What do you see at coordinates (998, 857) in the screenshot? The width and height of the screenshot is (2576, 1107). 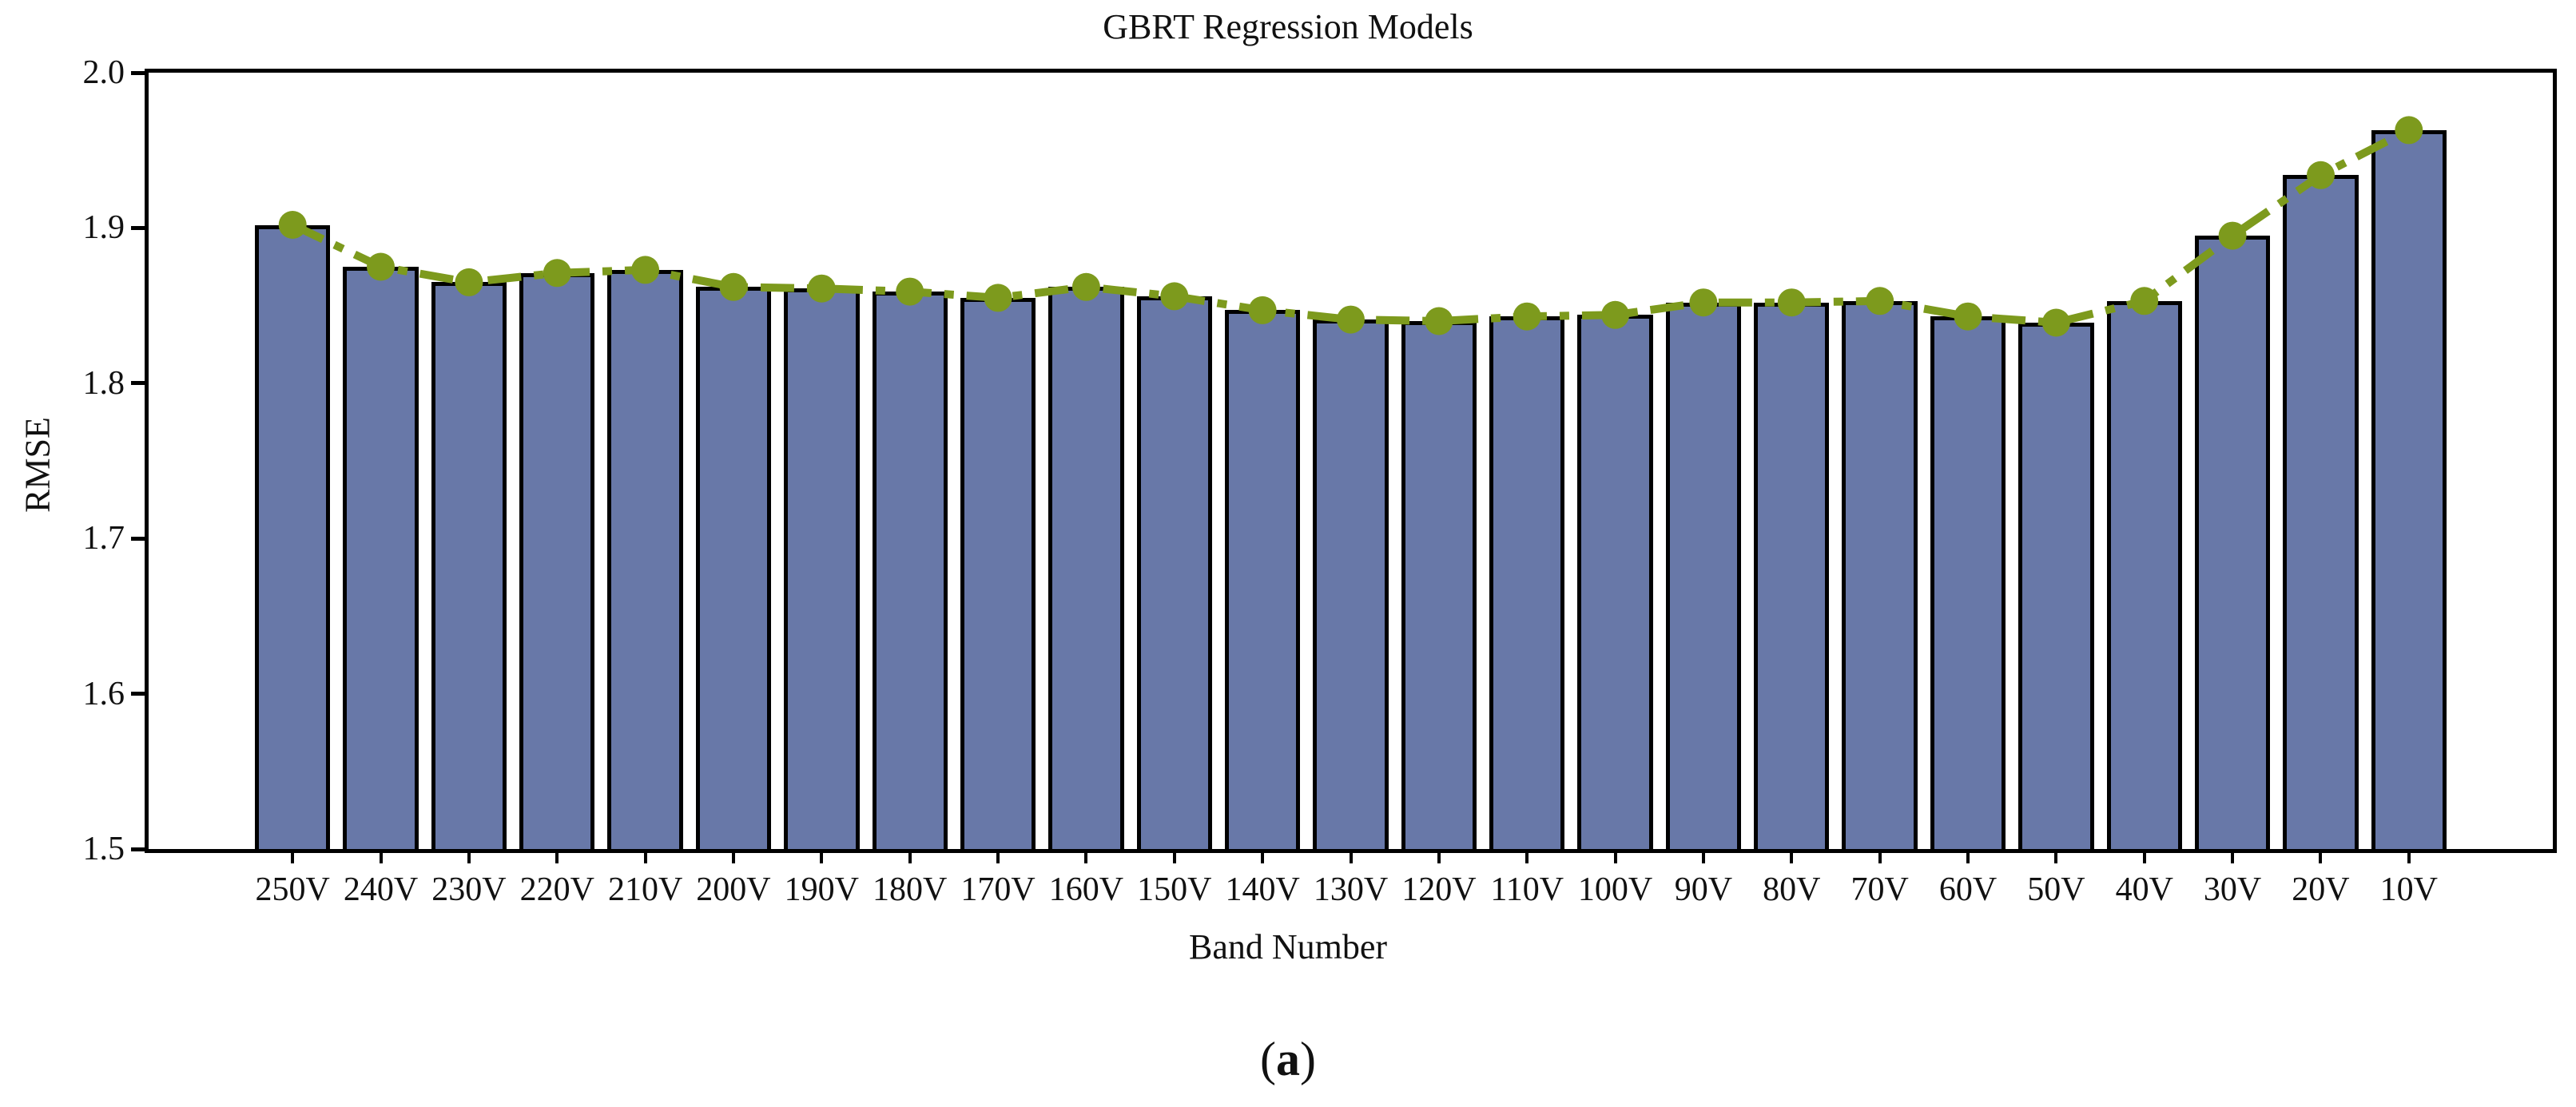 I see `x-tick-170V` at bounding box center [998, 857].